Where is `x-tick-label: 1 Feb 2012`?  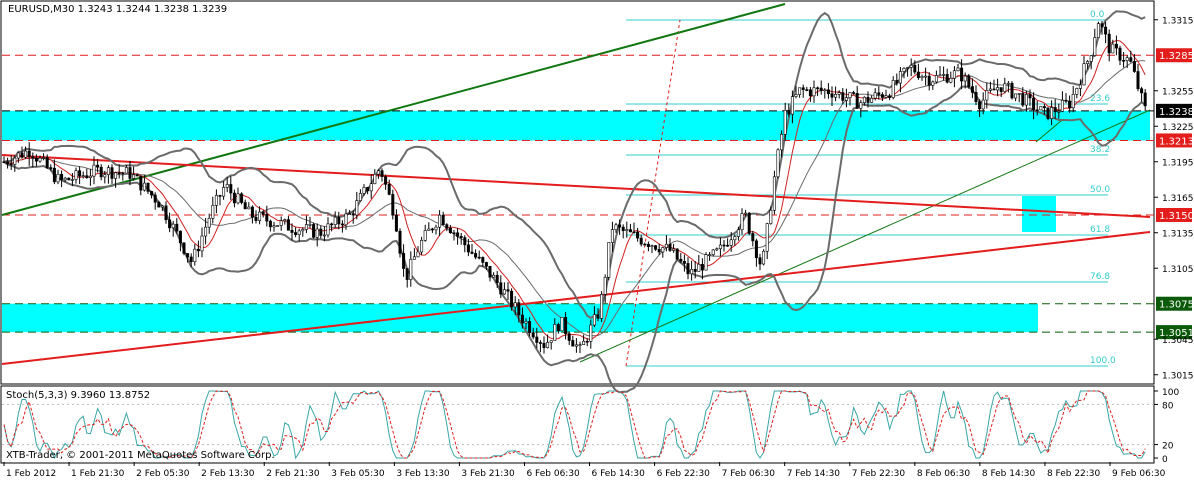 x-tick-label: 1 Feb 2012 is located at coordinates (31, 474).